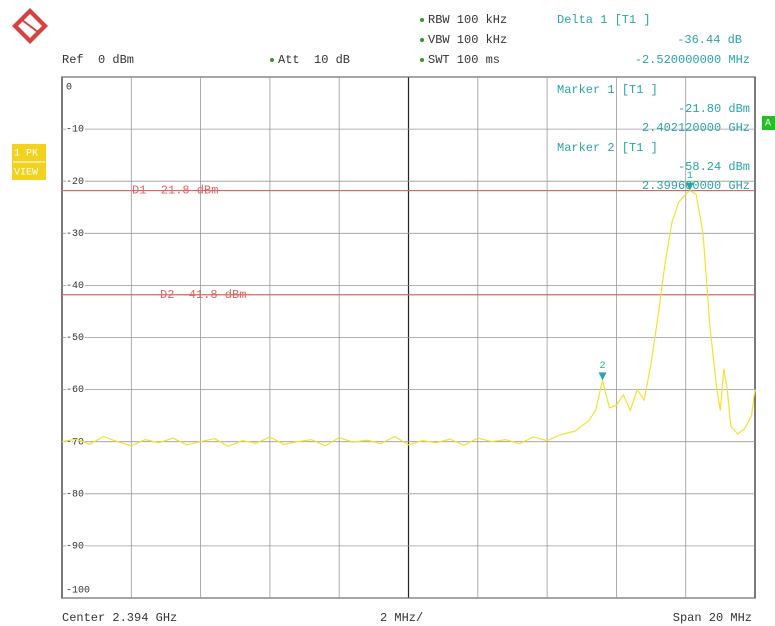 Image resolution: width=775 pixels, height=626 pixels. Describe the element at coordinates (604, 20) in the screenshot. I see `delta-title: Delta 1 [T1 ]` at that location.